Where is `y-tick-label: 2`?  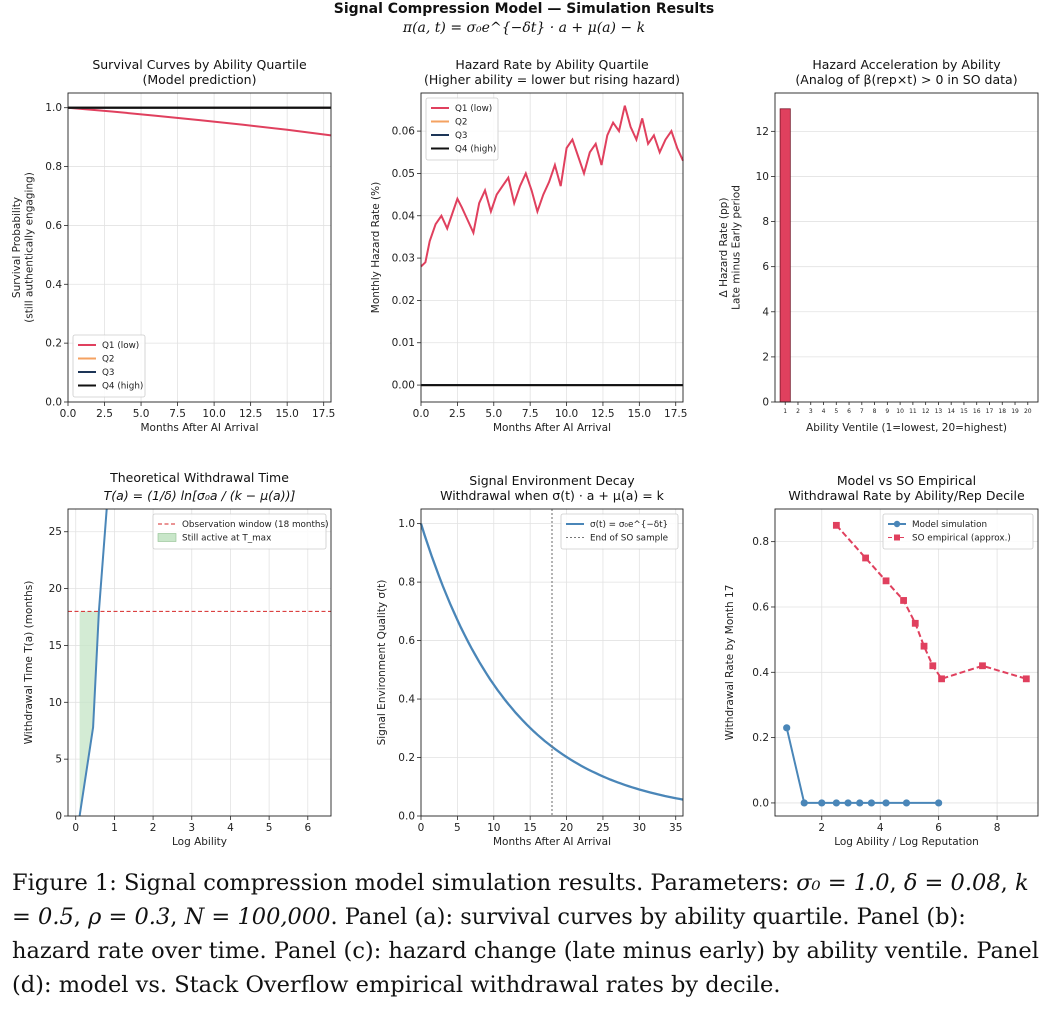
y-tick-label: 2 is located at coordinates (765, 357).